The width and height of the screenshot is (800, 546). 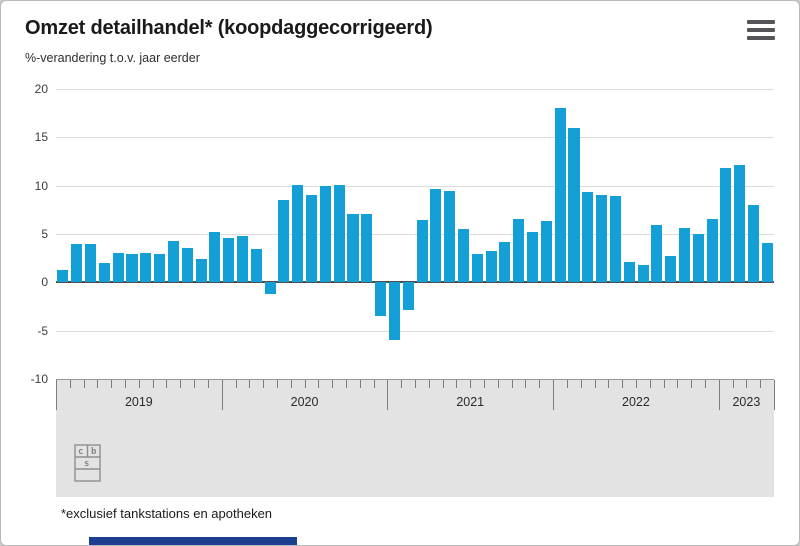 What do you see at coordinates (470, 402) in the screenshot?
I see `x-axis-year-label: 2021` at bounding box center [470, 402].